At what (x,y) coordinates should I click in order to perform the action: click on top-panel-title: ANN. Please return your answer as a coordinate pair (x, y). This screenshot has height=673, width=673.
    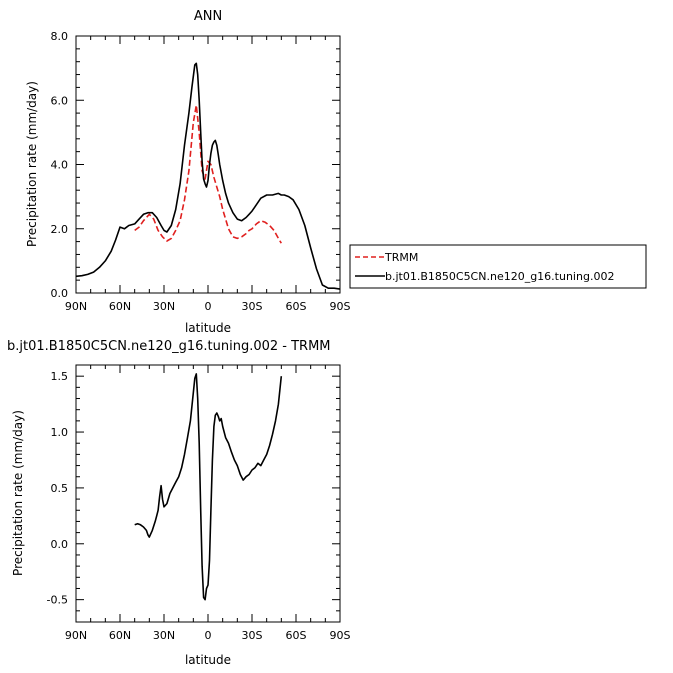
    Looking at the image, I should click on (208, 16).